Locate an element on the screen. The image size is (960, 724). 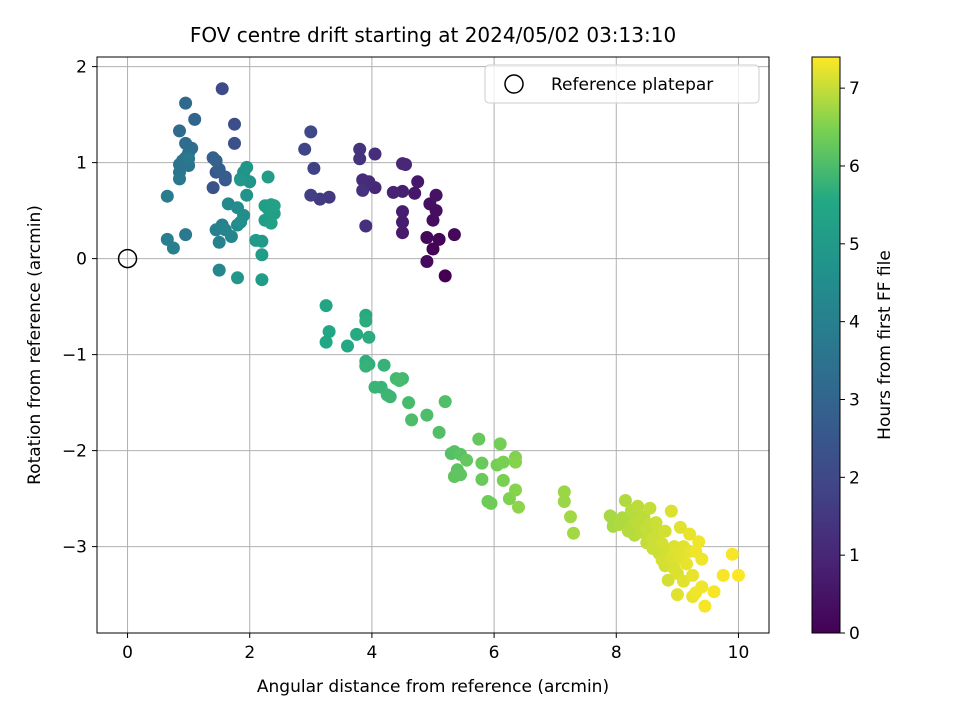
y-tick-label: 0 is located at coordinates (81, 260).